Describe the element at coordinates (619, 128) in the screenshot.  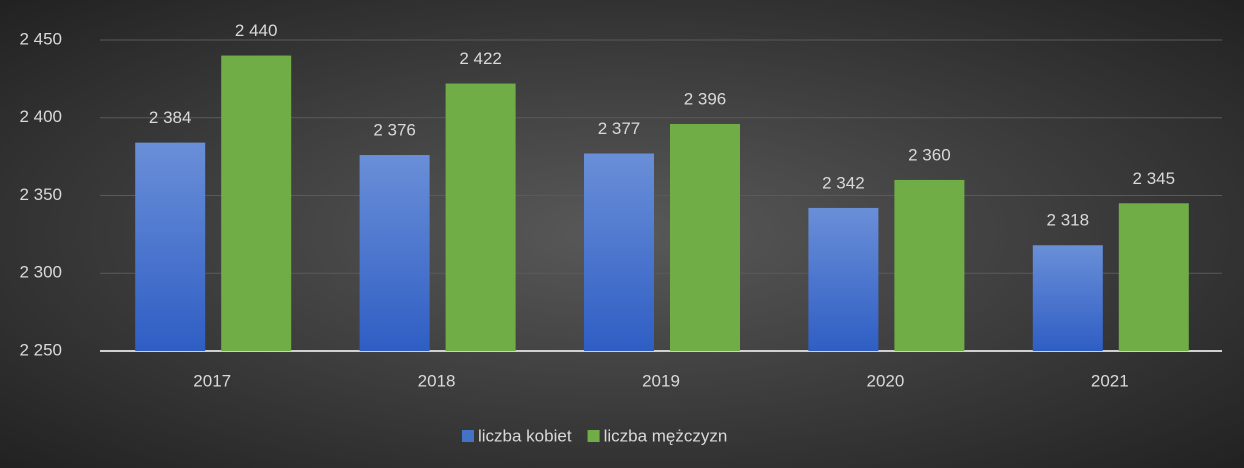
I see `data-label: 2 377` at that location.